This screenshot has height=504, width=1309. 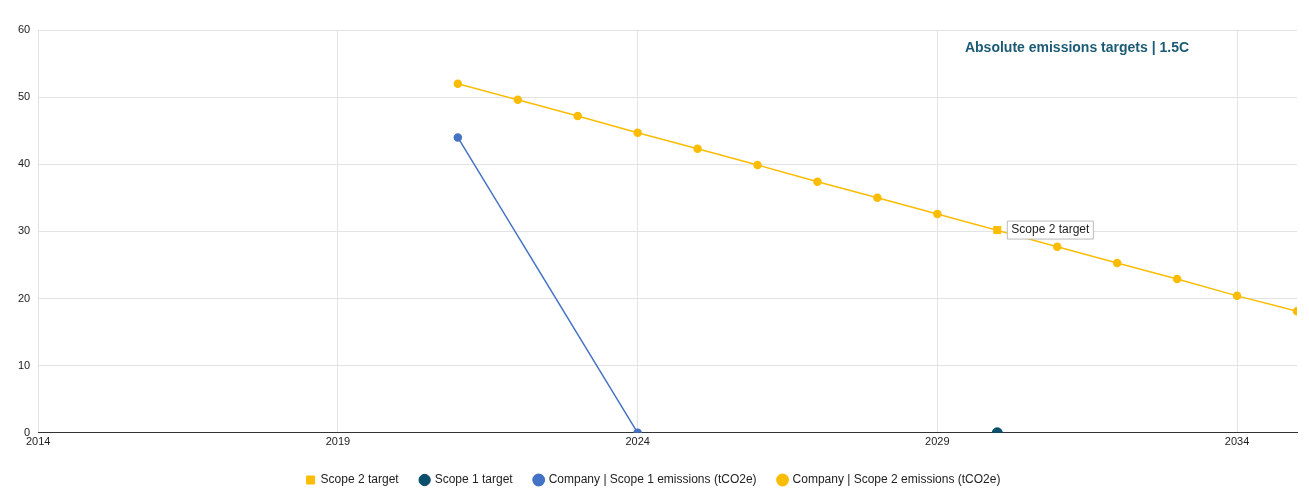 I want to click on y-tick-label: 50, so click(x=24, y=96).